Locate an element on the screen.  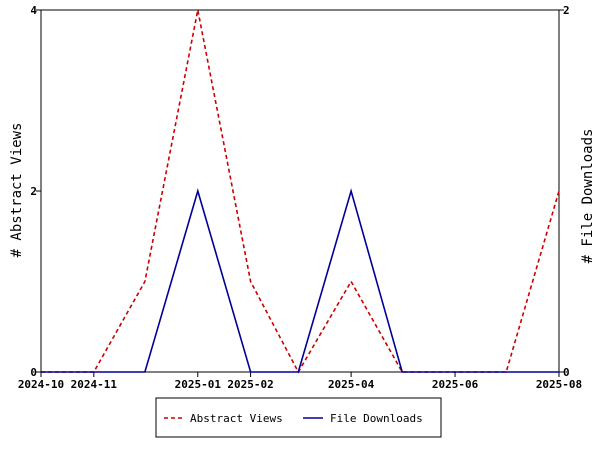
legend-label-abstract-views: Abstract Views is located at coordinates (236, 418).